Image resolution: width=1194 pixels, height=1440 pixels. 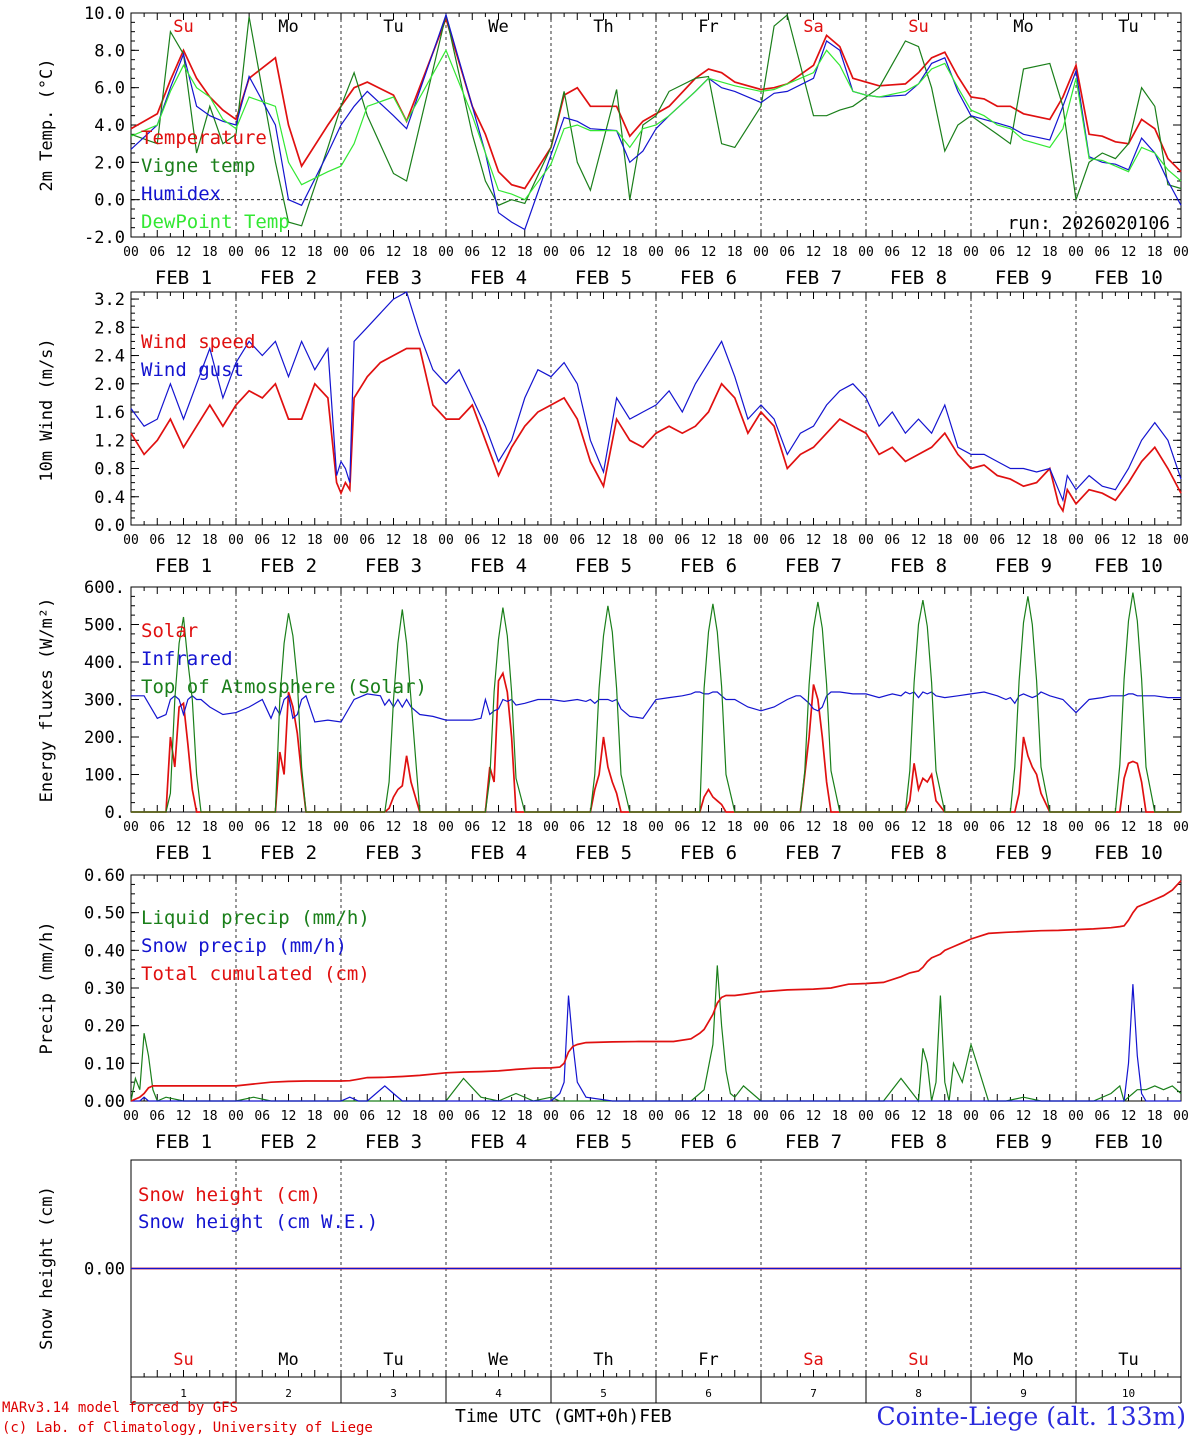 I want to click on y-tick-label: 3.2, so click(x=109, y=300).